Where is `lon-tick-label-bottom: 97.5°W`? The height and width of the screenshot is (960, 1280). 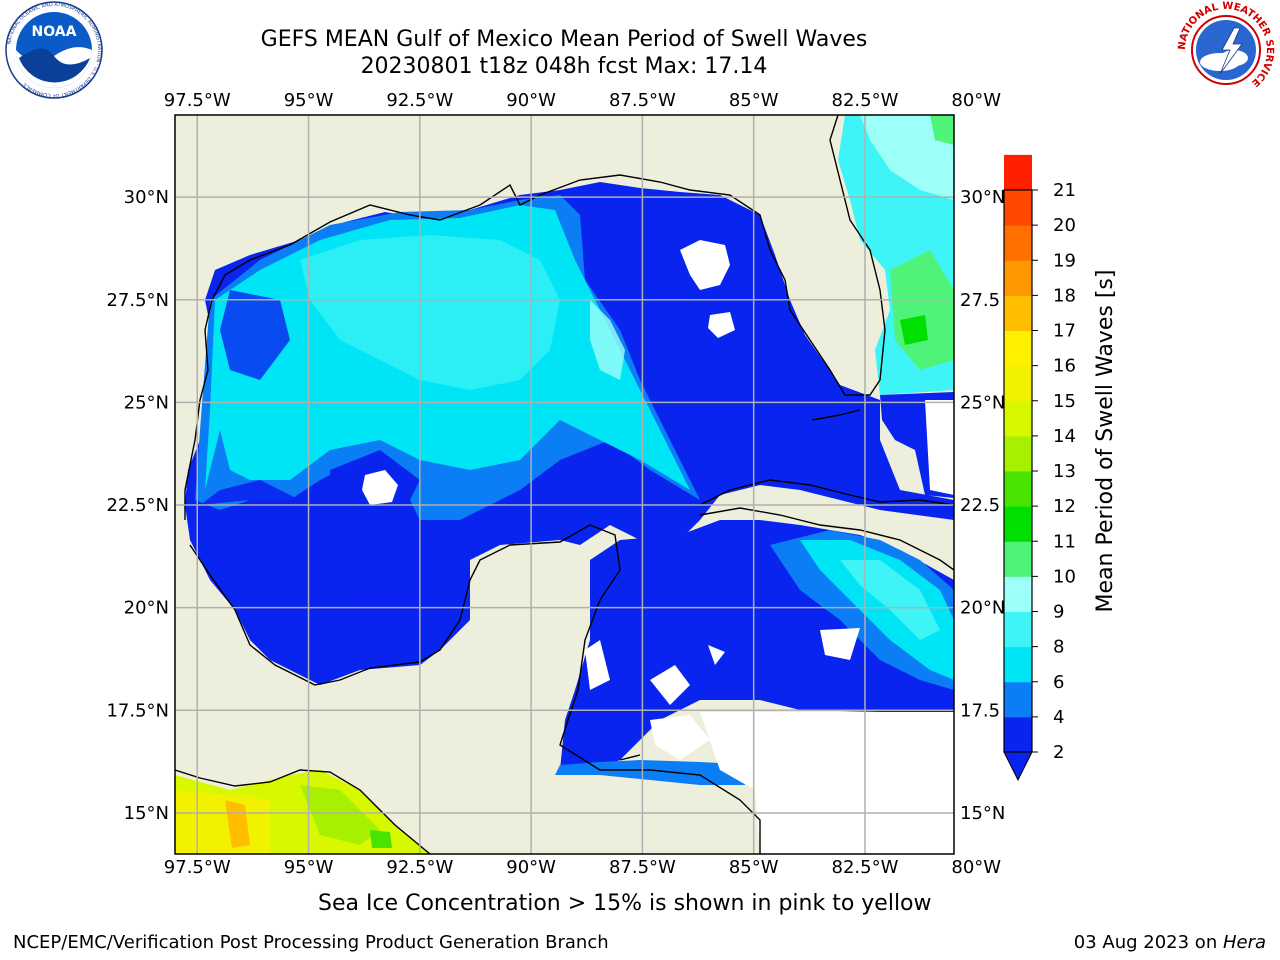 lon-tick-label-bottom: 97.5°W is located at coordinates (197, 867).